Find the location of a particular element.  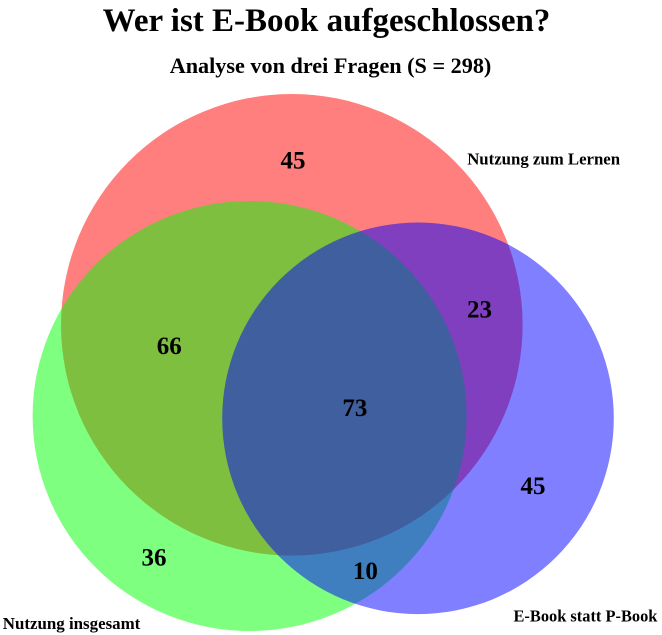

svg-text: 73 is located at coordinates (354, 408).